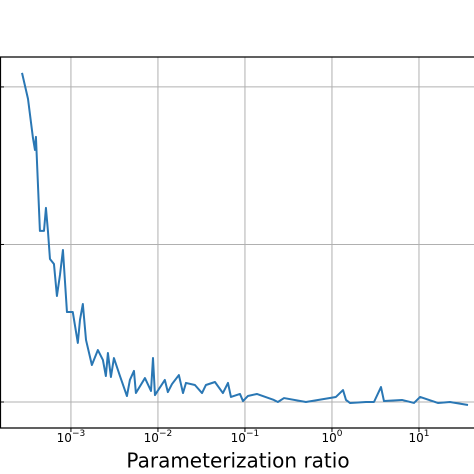 Image resolution: width=474 pixels, height=474 pixels. Describe the element at coordinates (245, 437) in the screenshot. I see `x-tick-label: 10⁻¹` at that location.